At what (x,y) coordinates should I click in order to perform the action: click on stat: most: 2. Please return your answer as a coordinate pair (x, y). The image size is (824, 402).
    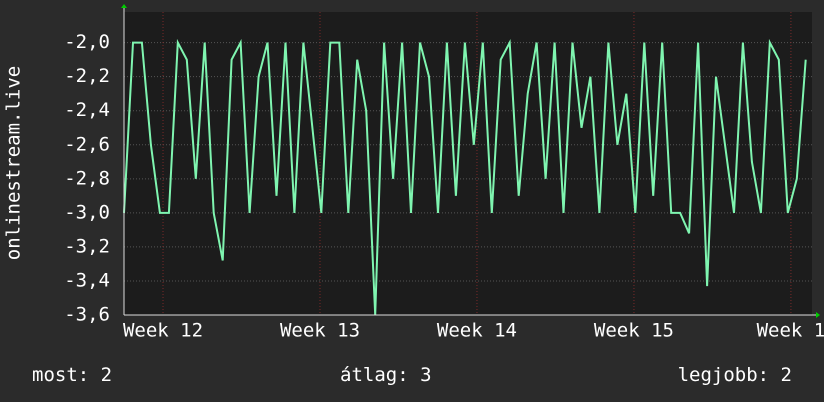
    Looking at the image, I should click on (72, 375).